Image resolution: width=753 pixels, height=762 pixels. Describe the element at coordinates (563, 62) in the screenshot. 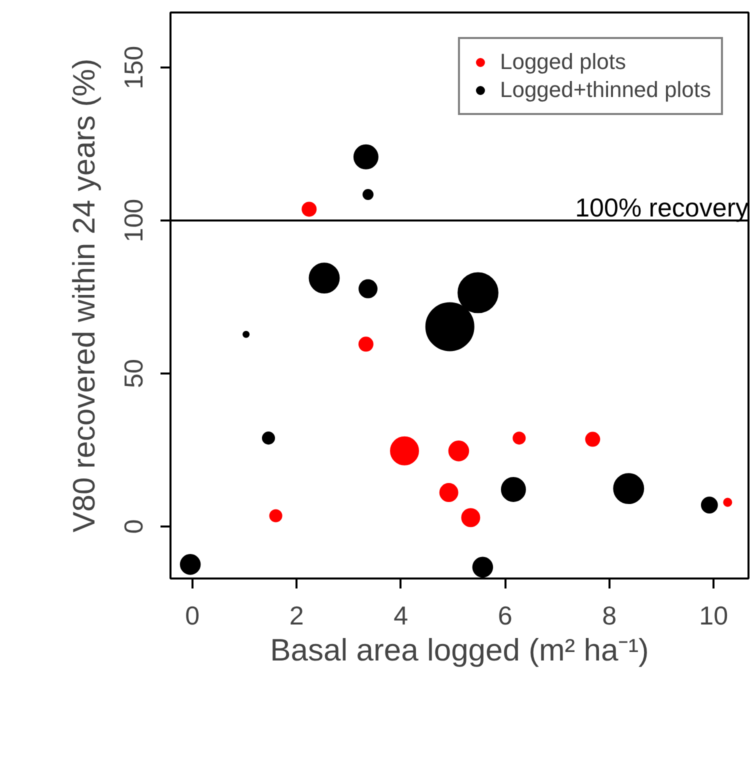

I see `legend-label: Logged plots` at that location.